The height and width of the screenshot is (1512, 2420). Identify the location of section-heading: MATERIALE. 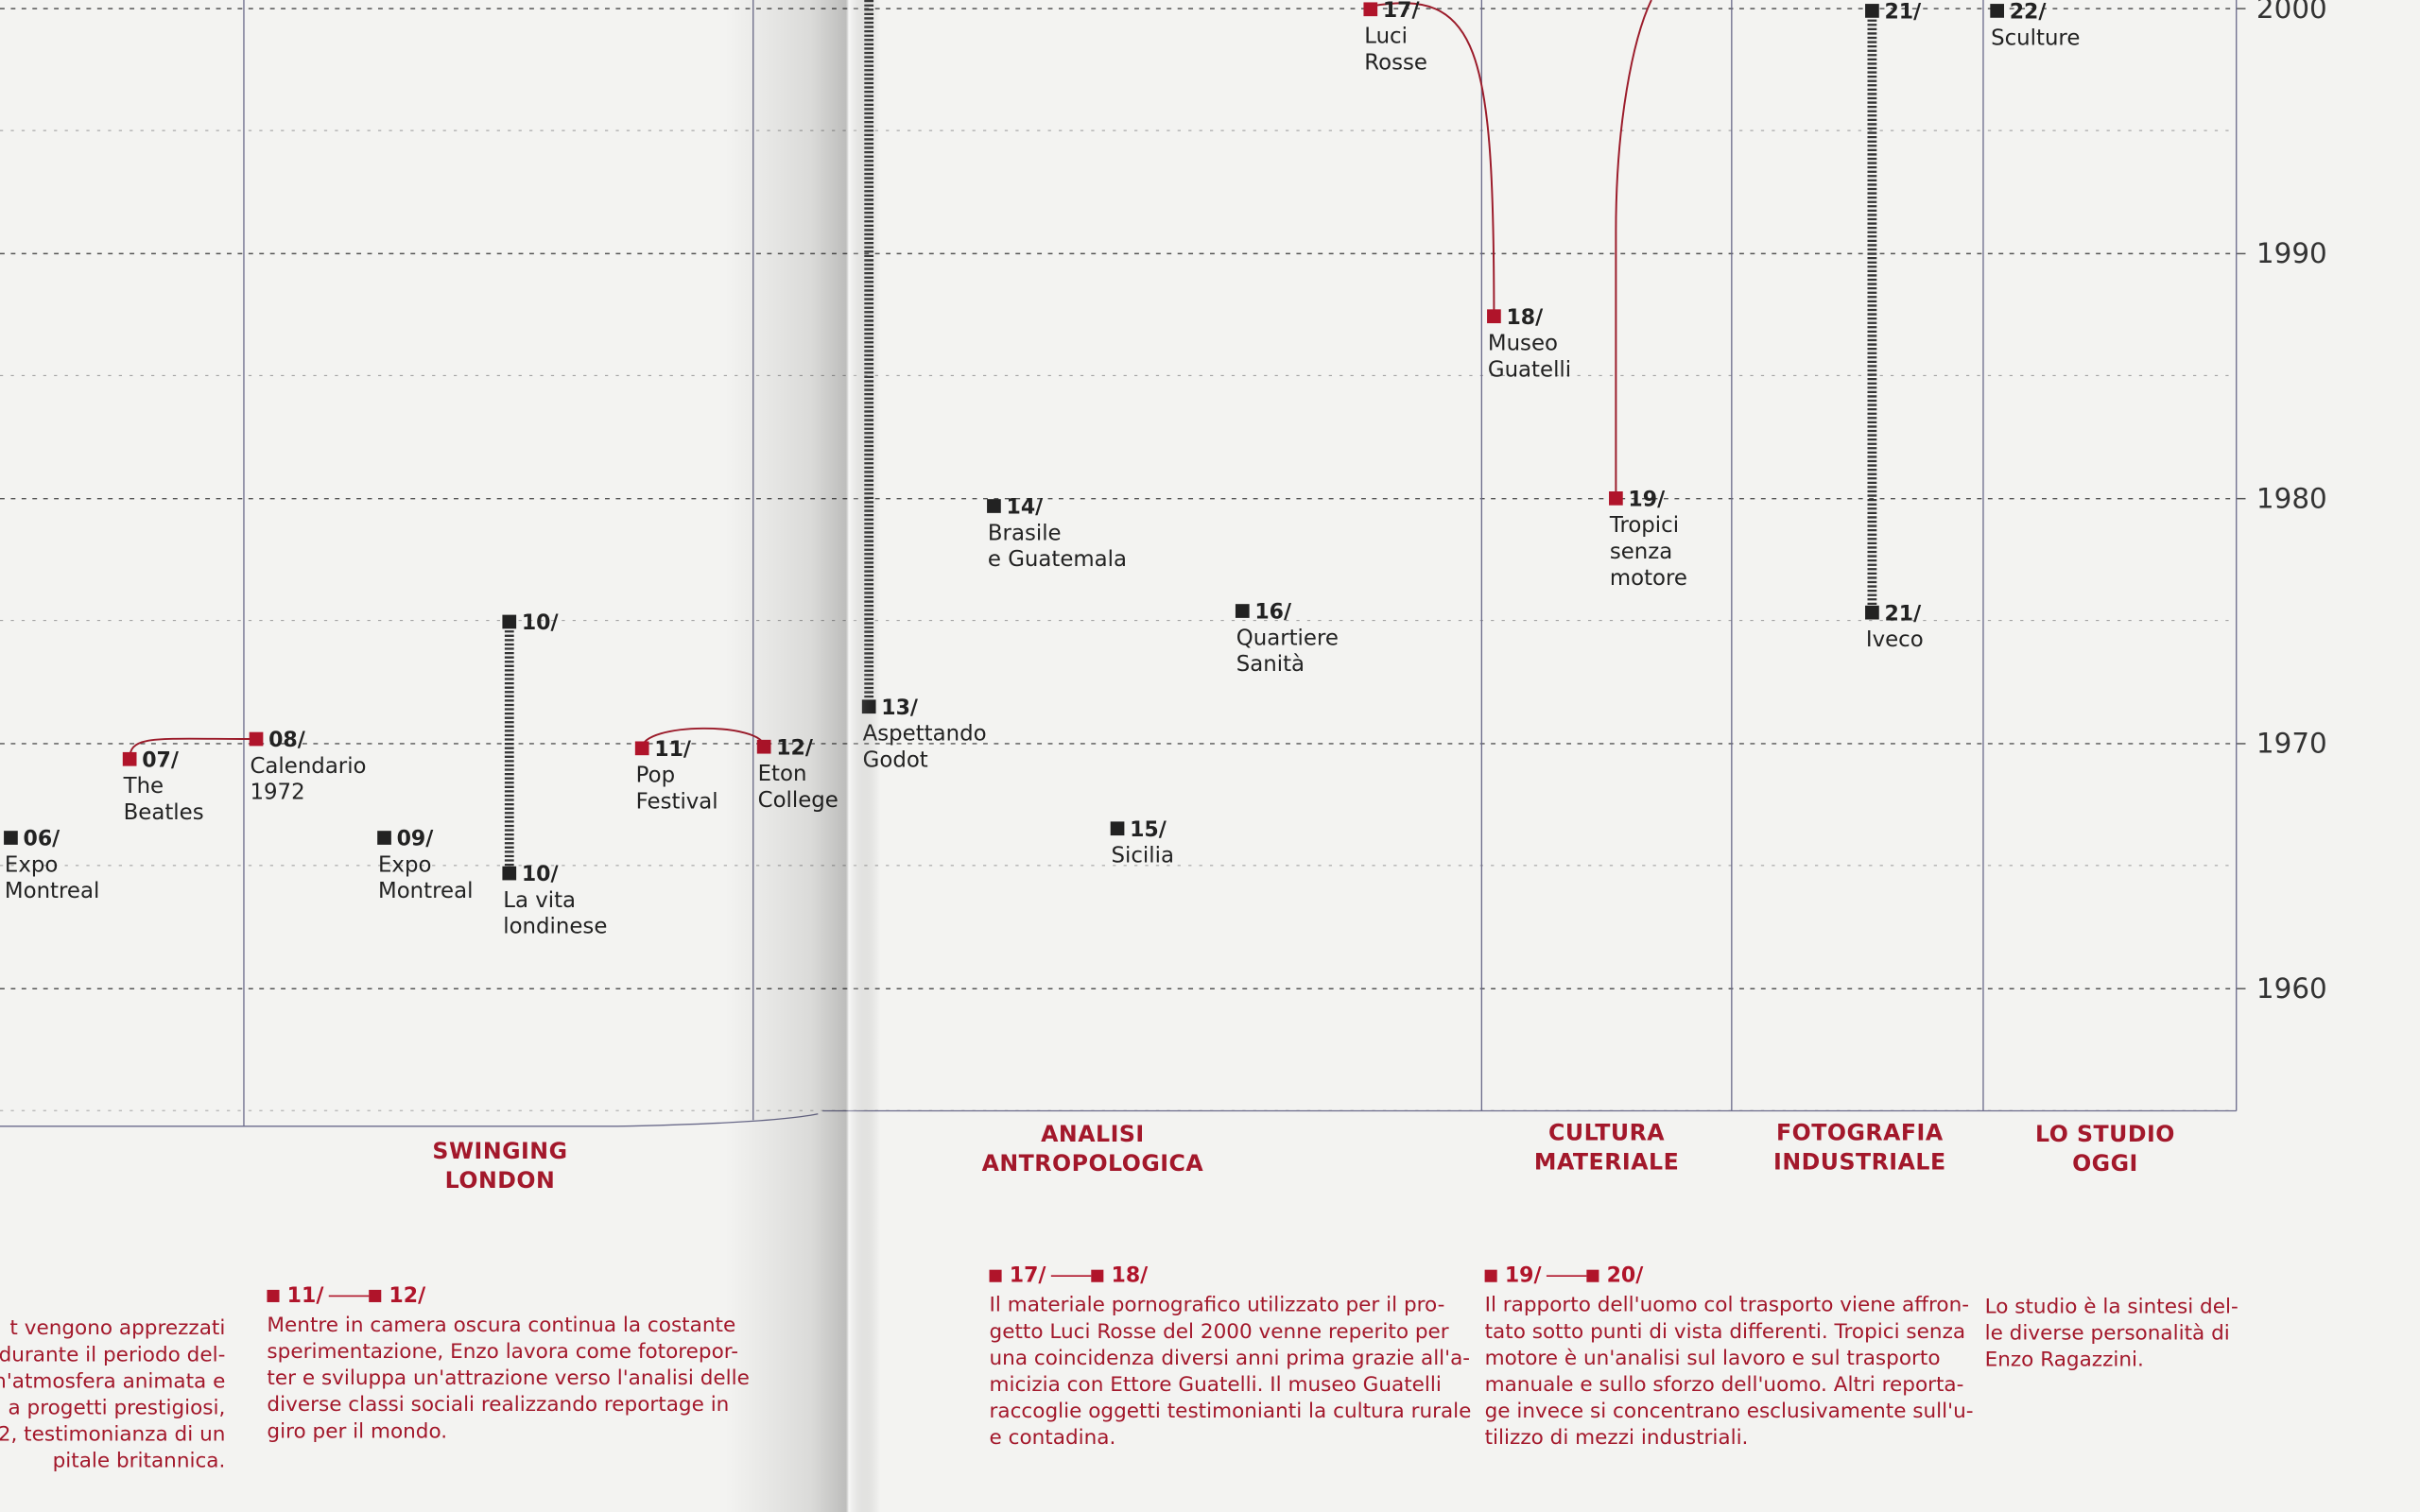
(1606, 1162).